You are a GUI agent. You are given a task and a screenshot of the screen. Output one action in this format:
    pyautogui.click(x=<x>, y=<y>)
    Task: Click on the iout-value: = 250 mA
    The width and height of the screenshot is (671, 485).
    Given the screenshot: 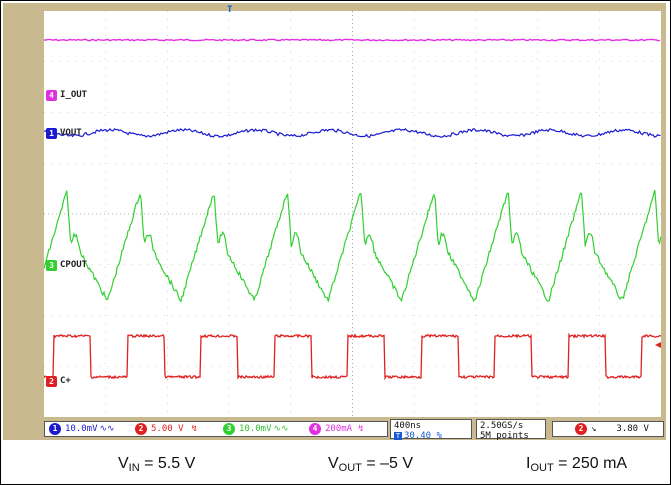 What is the action you would take?
    pyautogui.click(x=590, y=463)
    